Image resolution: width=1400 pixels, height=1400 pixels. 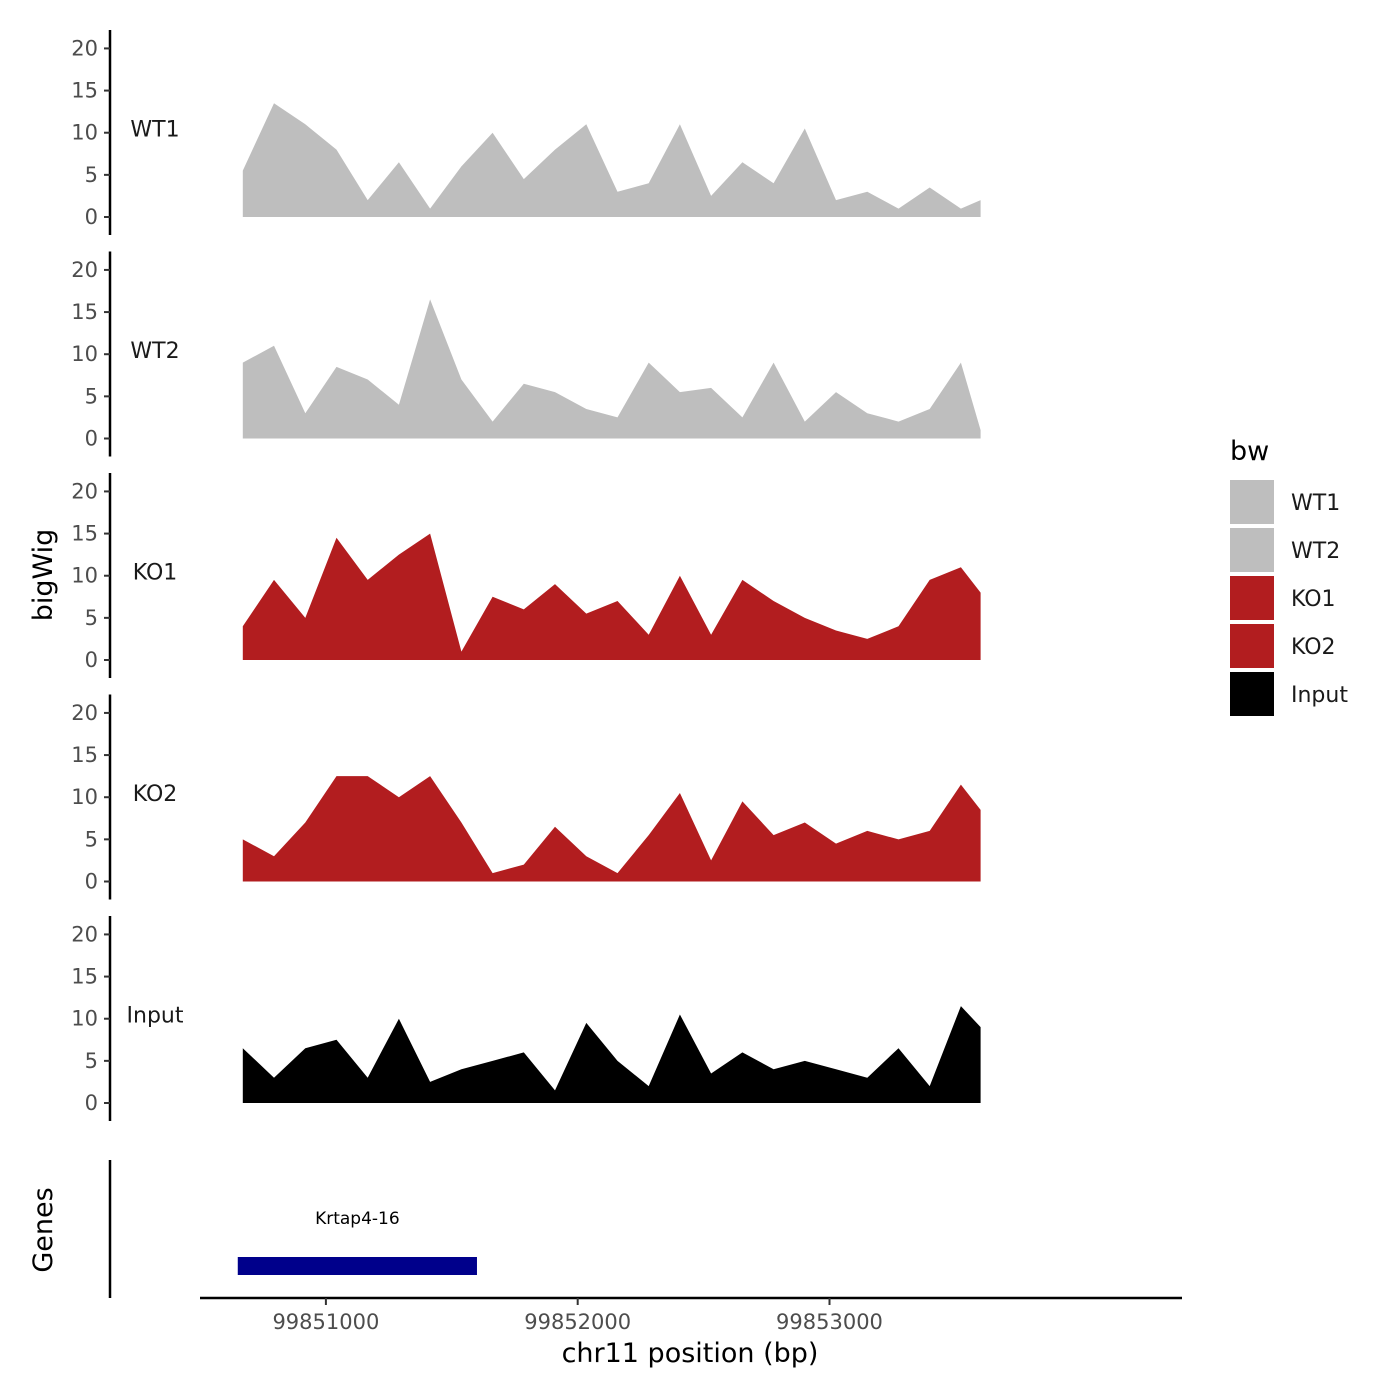 I want to click on x-tick-label: 99853000, so click(x=829, y=1322).